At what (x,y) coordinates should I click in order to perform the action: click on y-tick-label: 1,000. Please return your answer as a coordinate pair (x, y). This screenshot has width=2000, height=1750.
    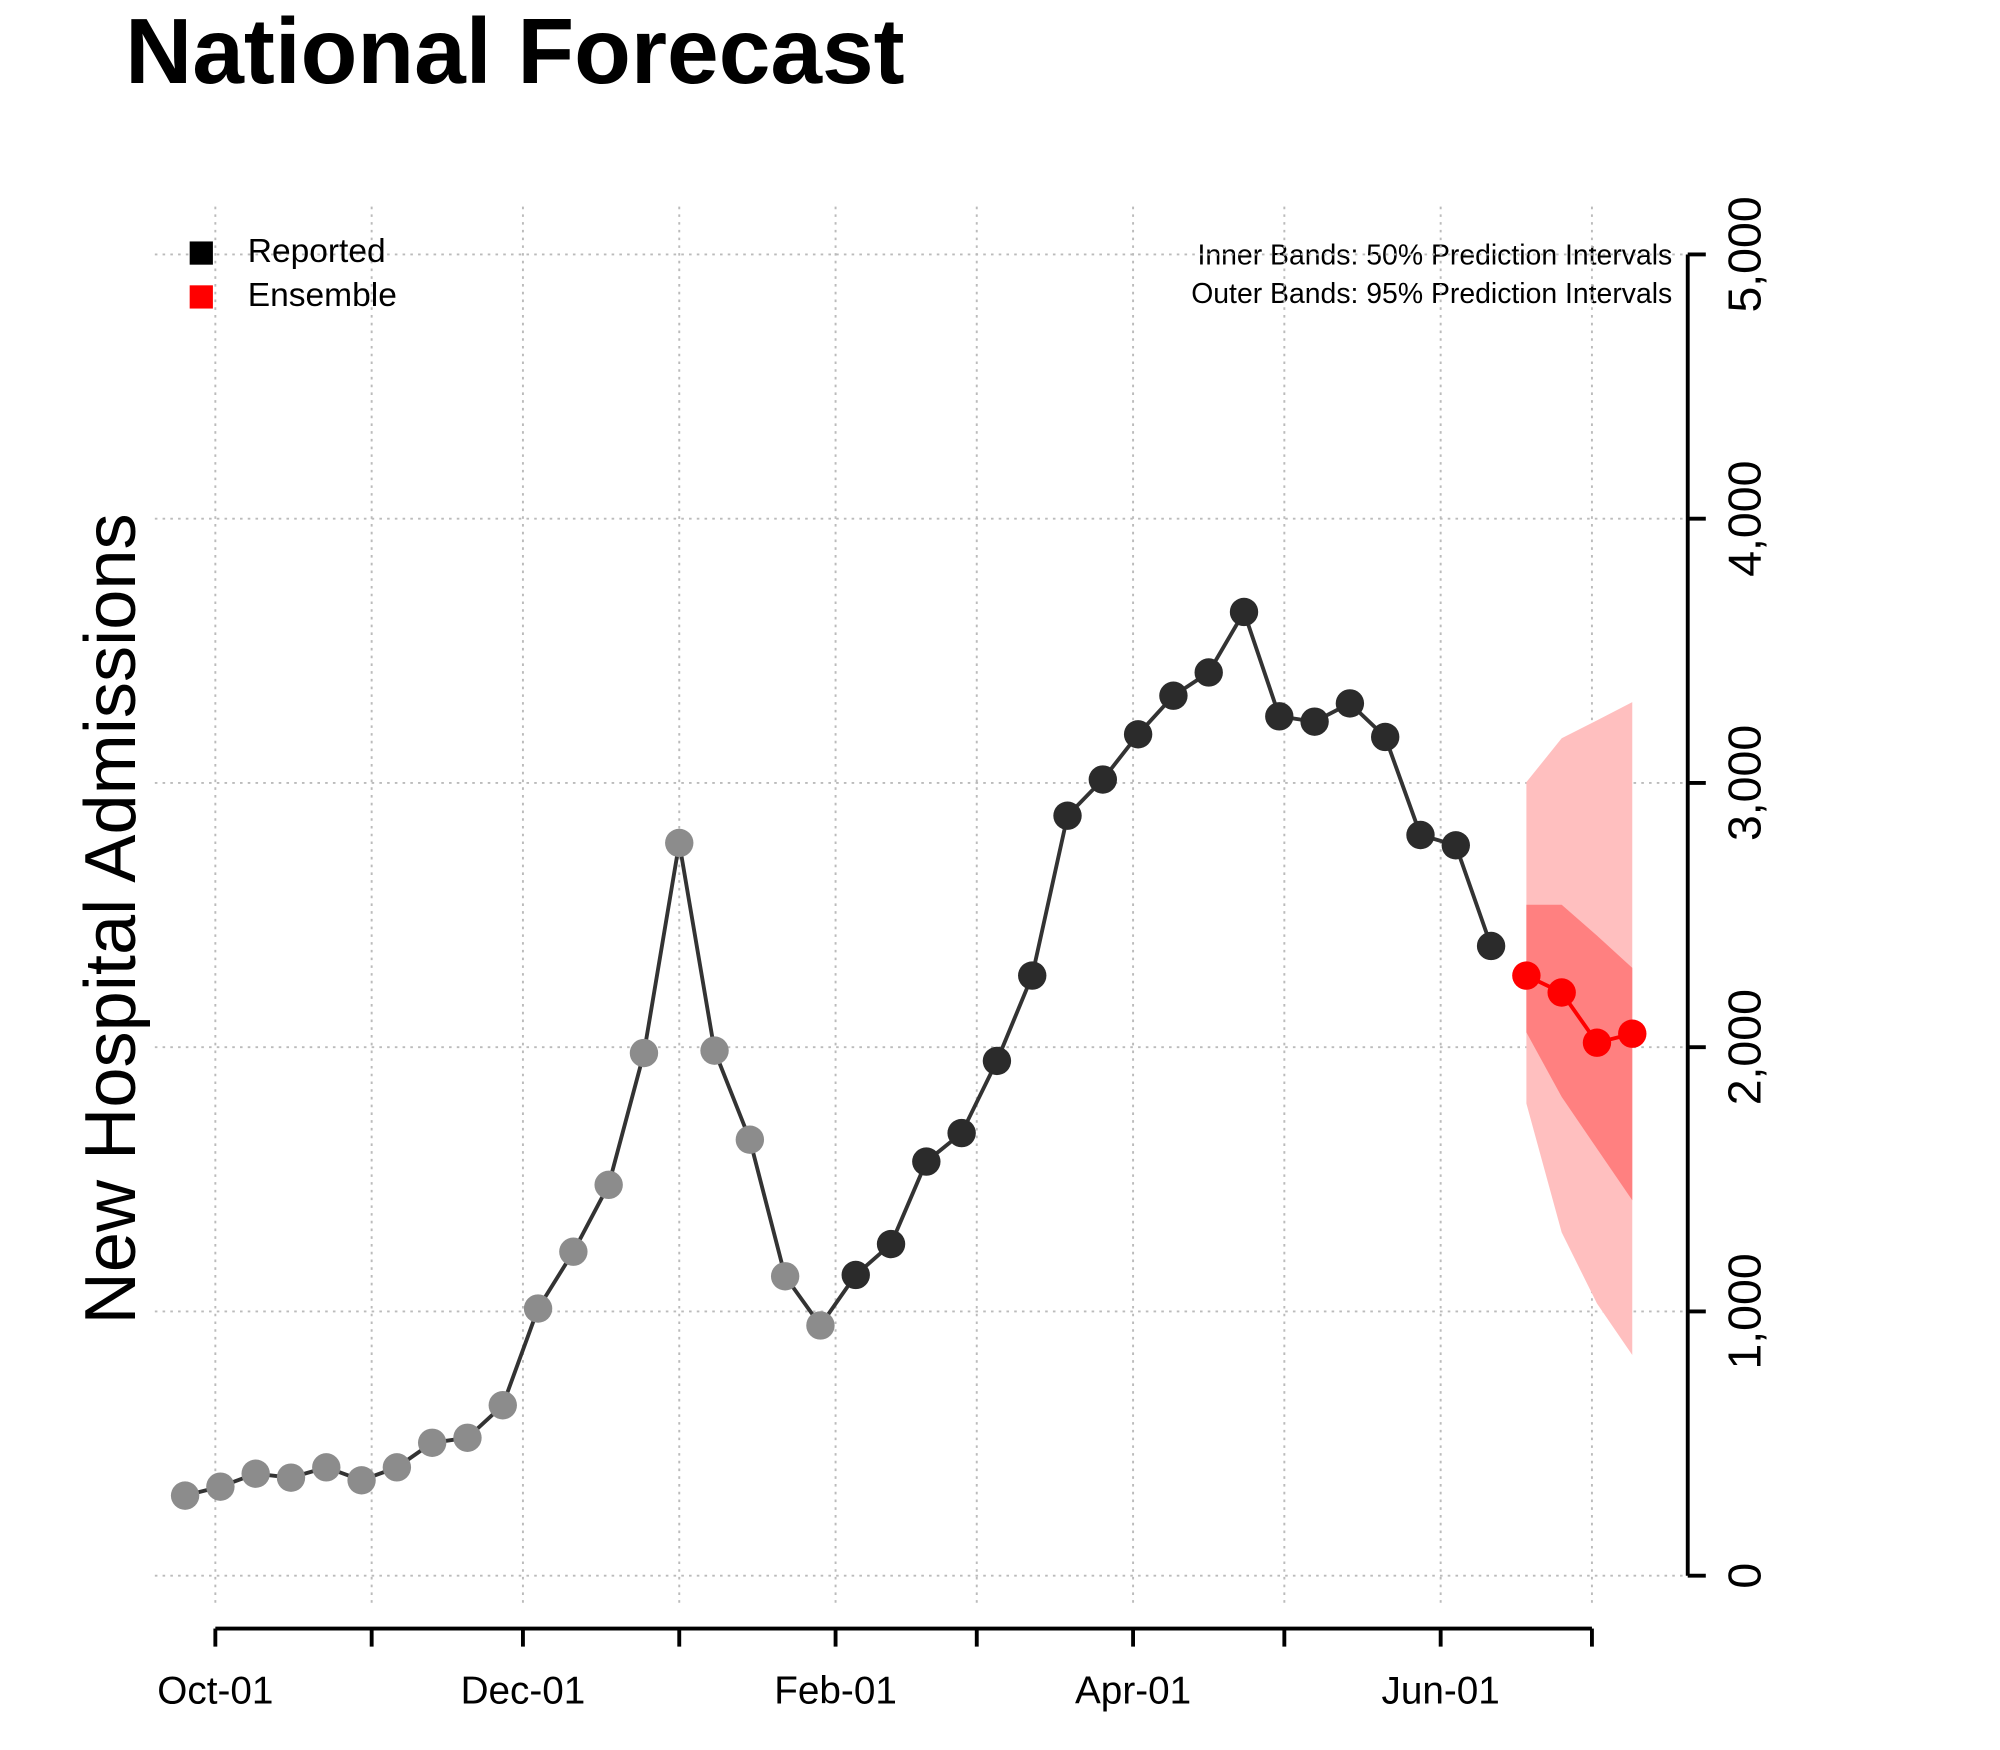
    Looking at the image, I should click on (1745, 1311).